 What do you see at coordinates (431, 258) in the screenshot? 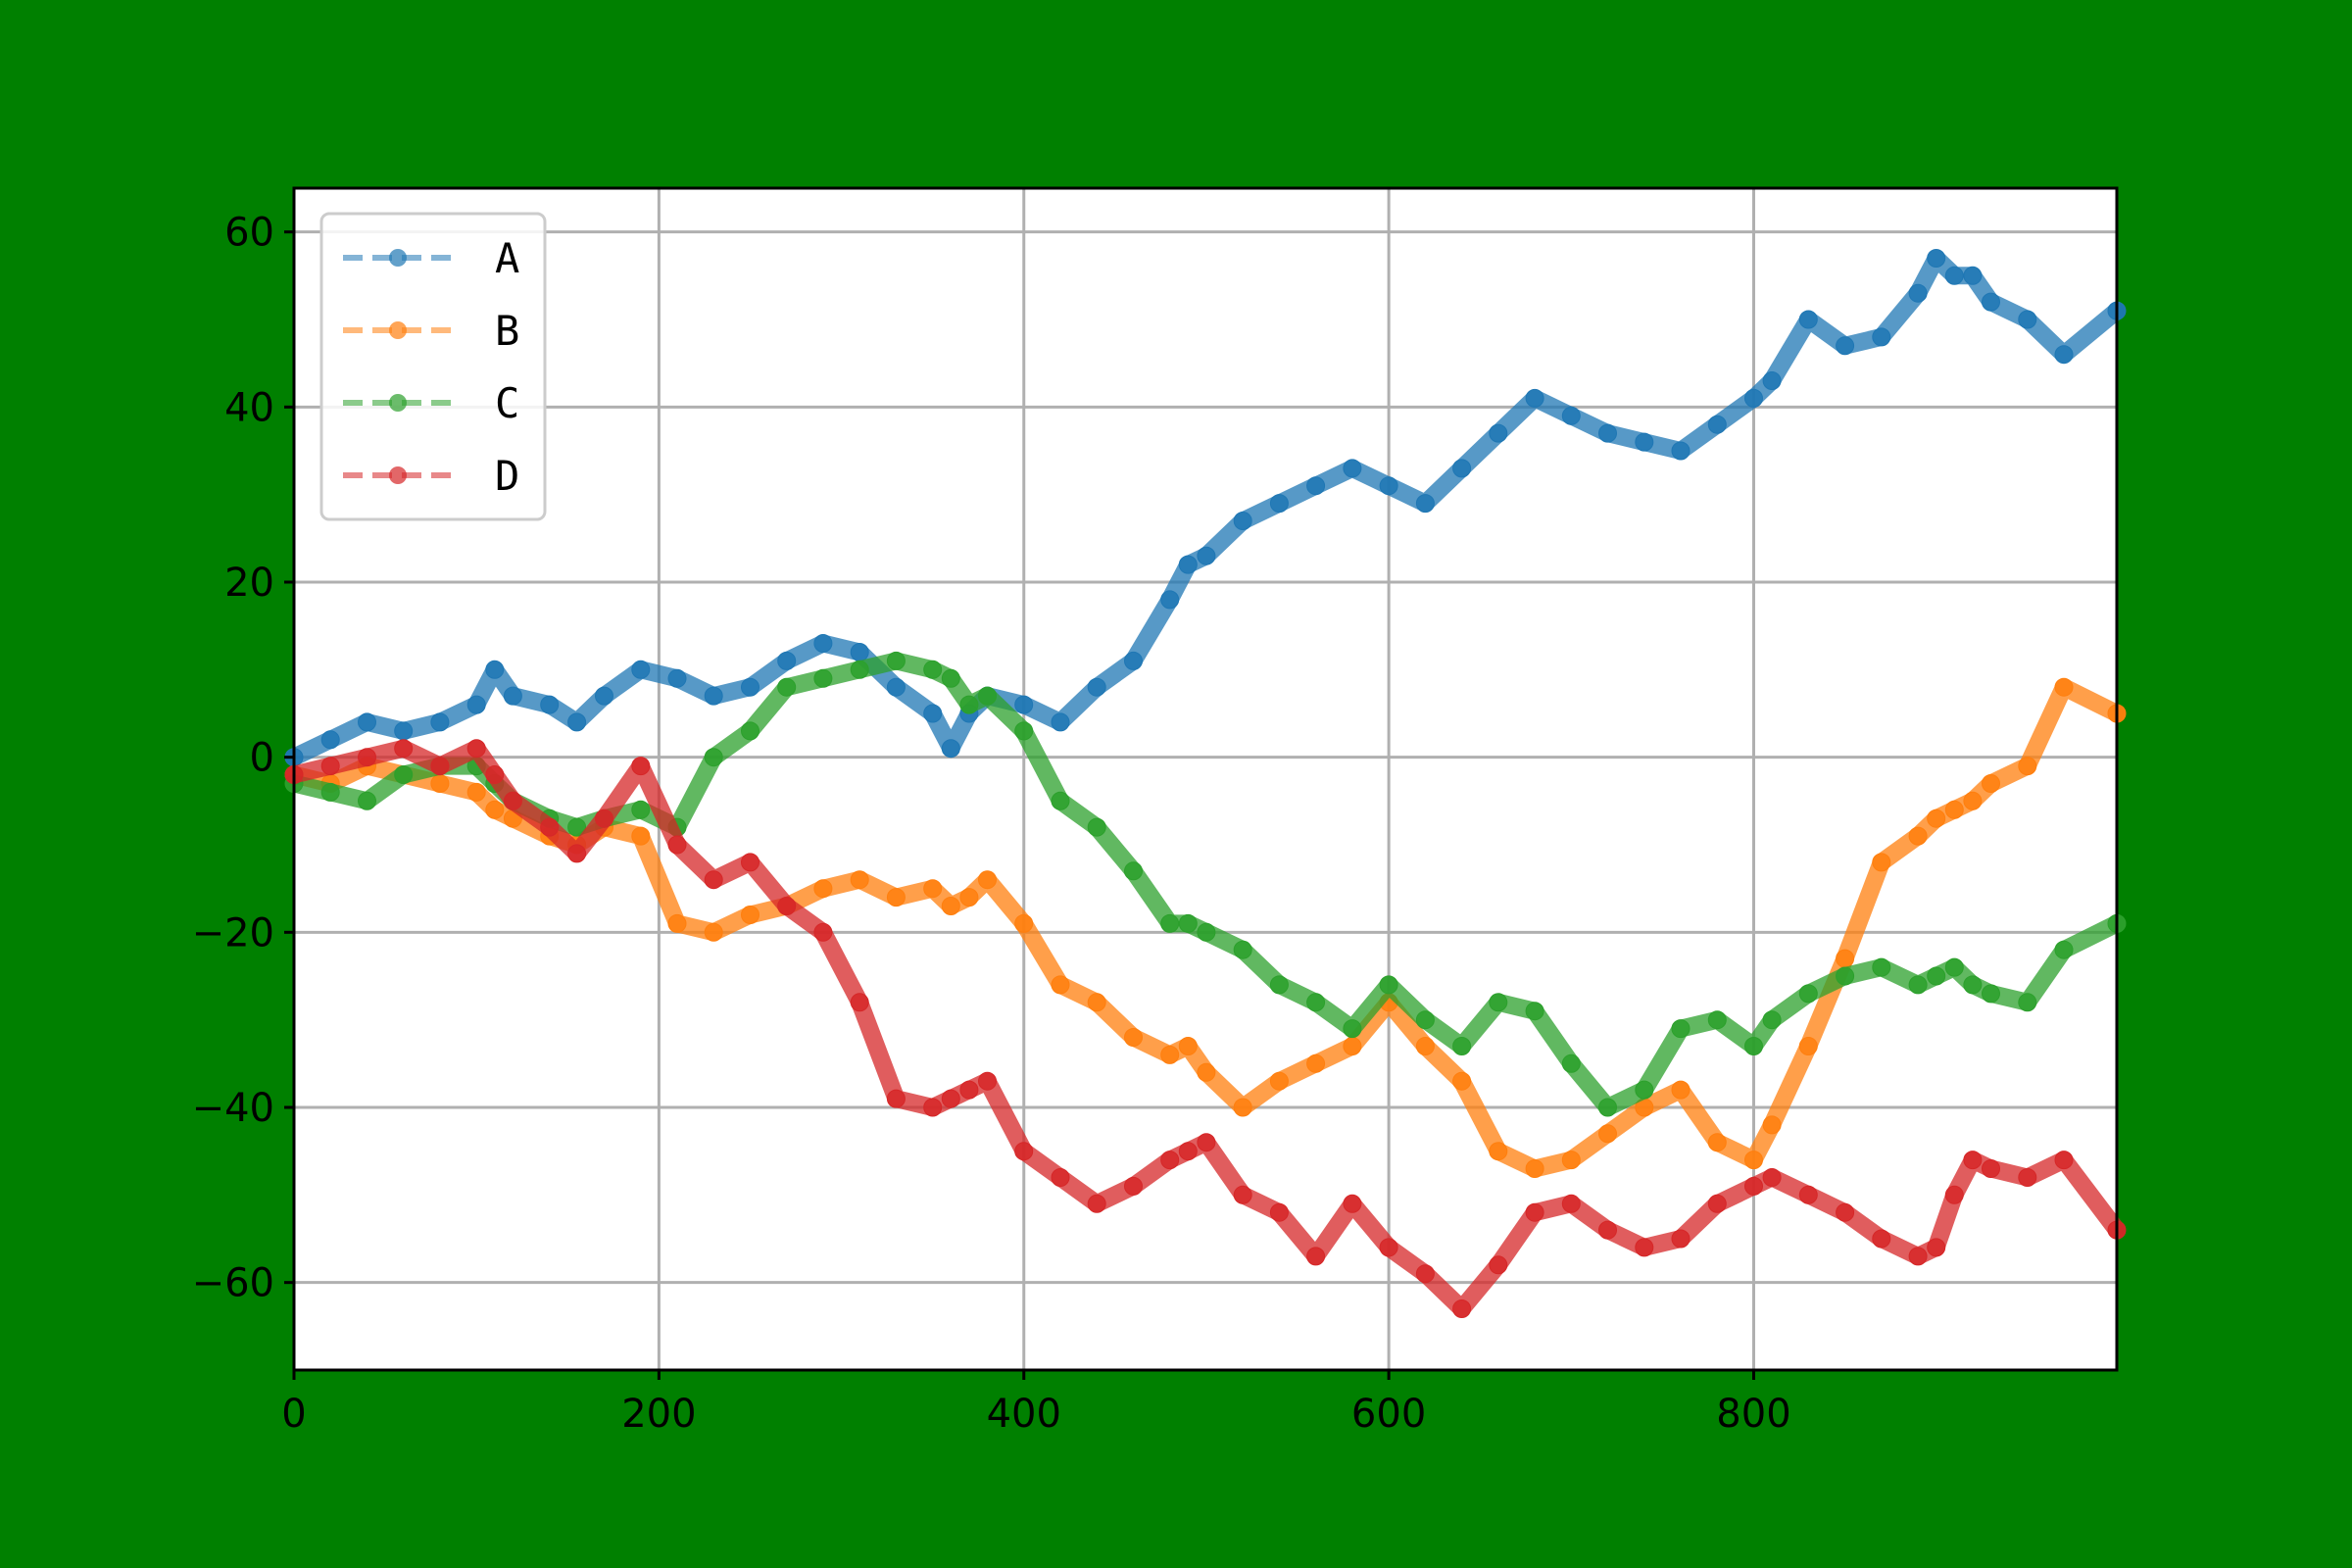
I see `legend-item-a: A` at bounding box center [431, 258].